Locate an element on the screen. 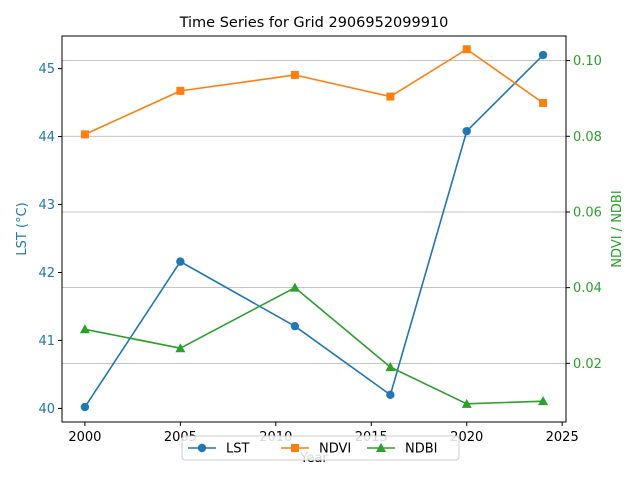 Image resolution: width=640 pixels, height=480 pixels. x-tick-label: 2025 is located at coordinates (562, 437).